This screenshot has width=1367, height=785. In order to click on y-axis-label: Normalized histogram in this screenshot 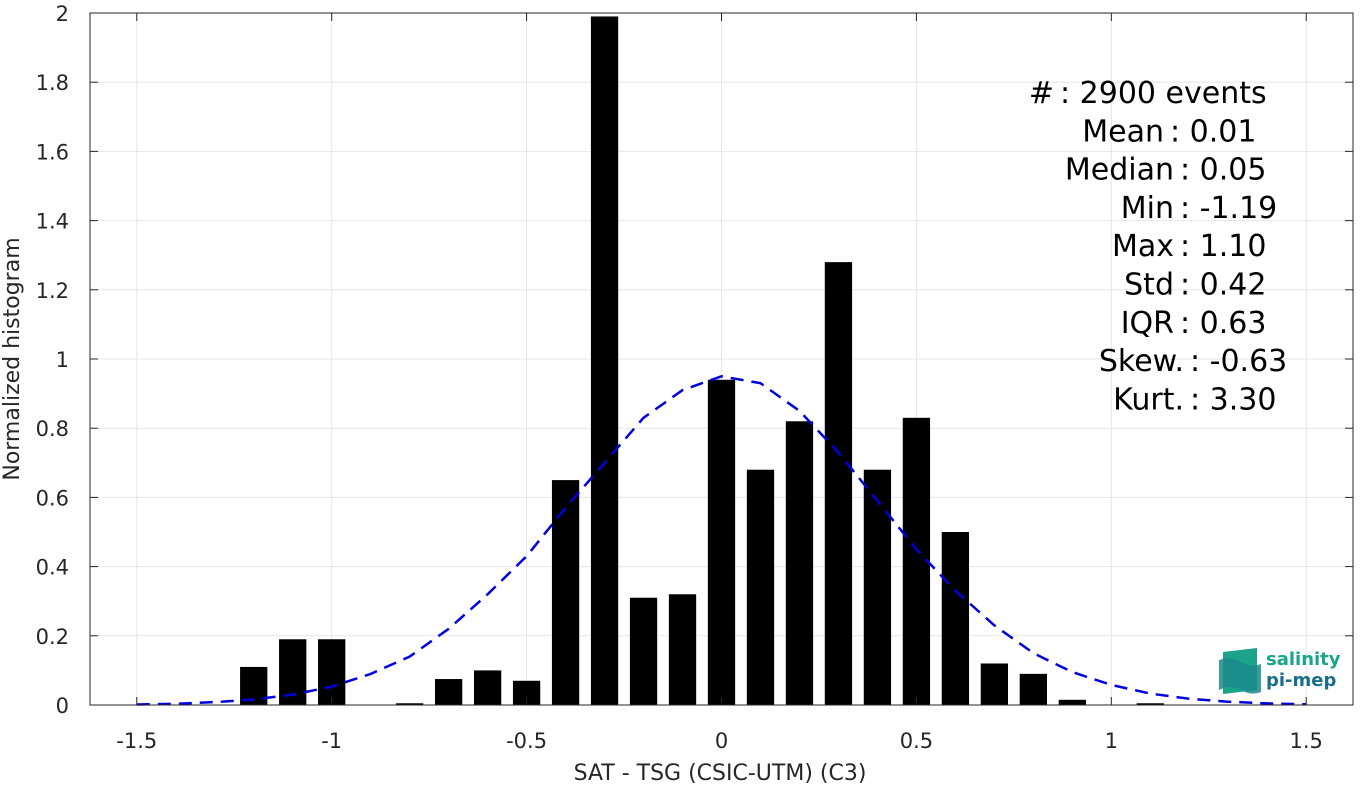, I will do `click(12, 358)`.